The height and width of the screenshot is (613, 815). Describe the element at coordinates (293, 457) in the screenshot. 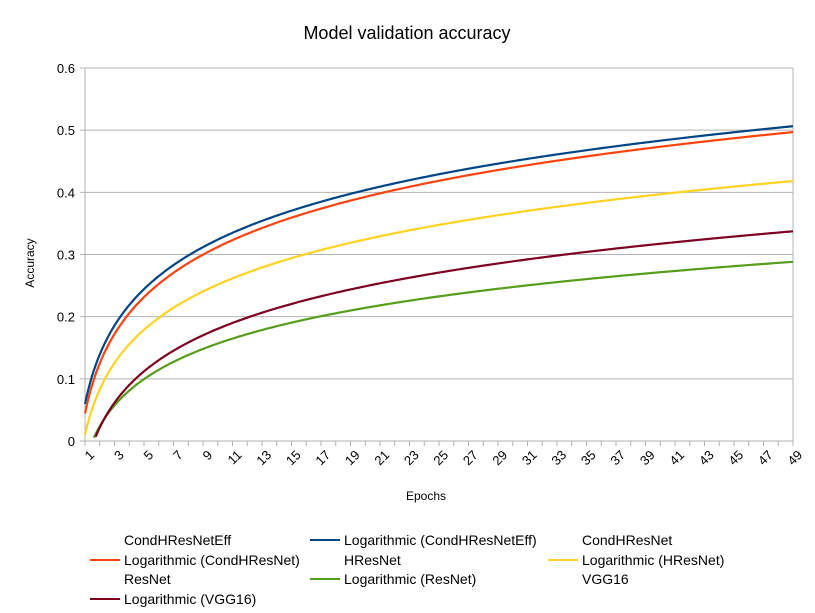

I see `x-tick-label: 15` at that location.